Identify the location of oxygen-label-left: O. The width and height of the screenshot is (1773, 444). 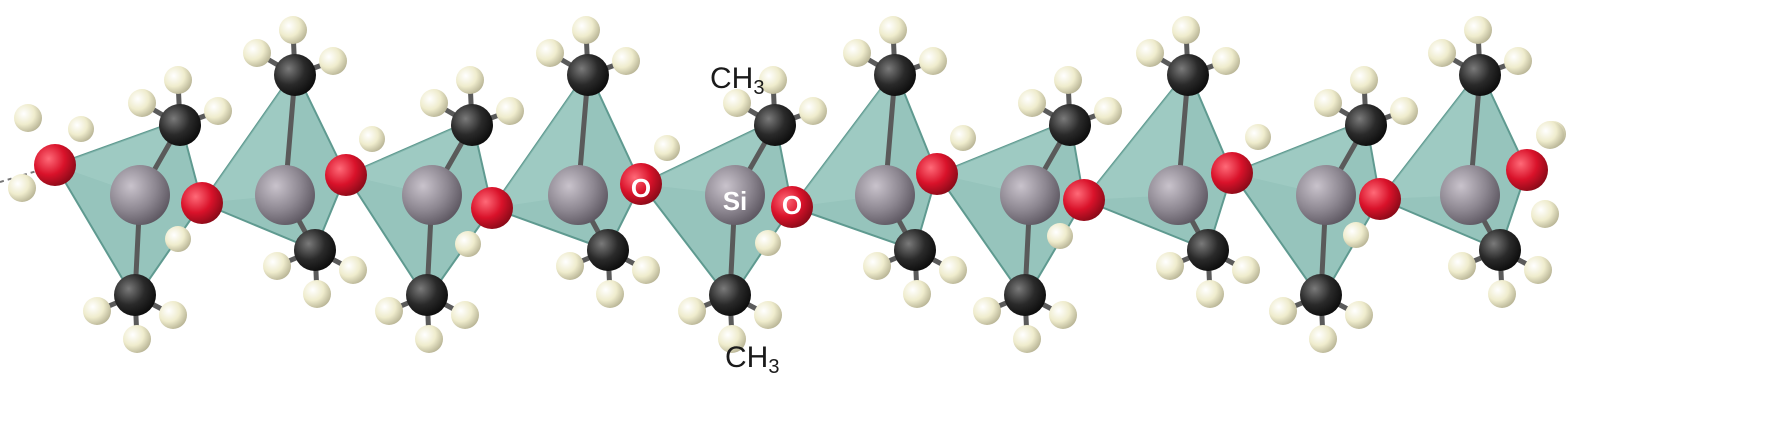
(641, 188).